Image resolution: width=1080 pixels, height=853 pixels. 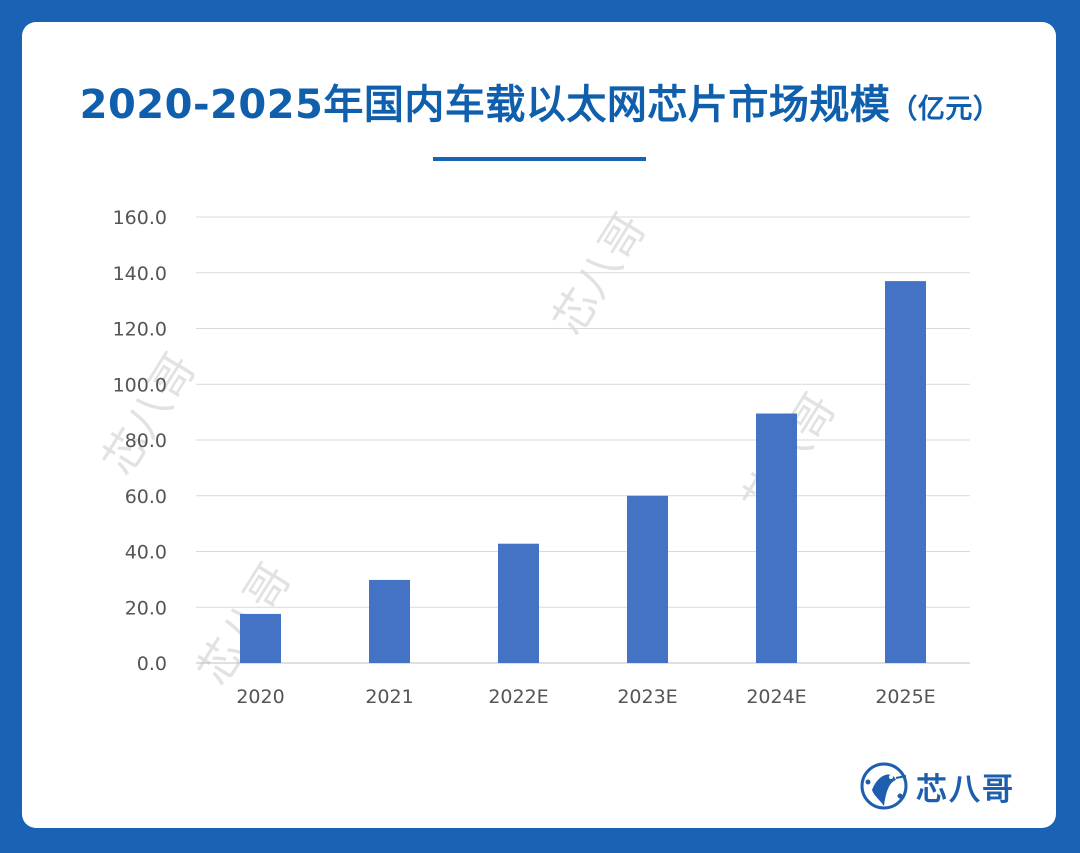 I want to click on chart-title: 2020-2025年国内车载以太网芯片市场规模（亿元）, so click(x=540, y=101).